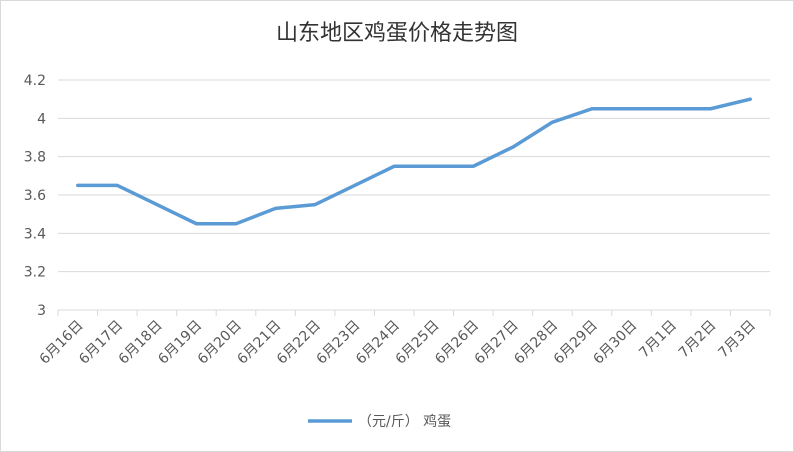 This screenshot has height=452, width=794. What do you see at coordinates (41, 119) in the screenshot?
I see `y-tick-label: 4` at bounding box center [41, 119].